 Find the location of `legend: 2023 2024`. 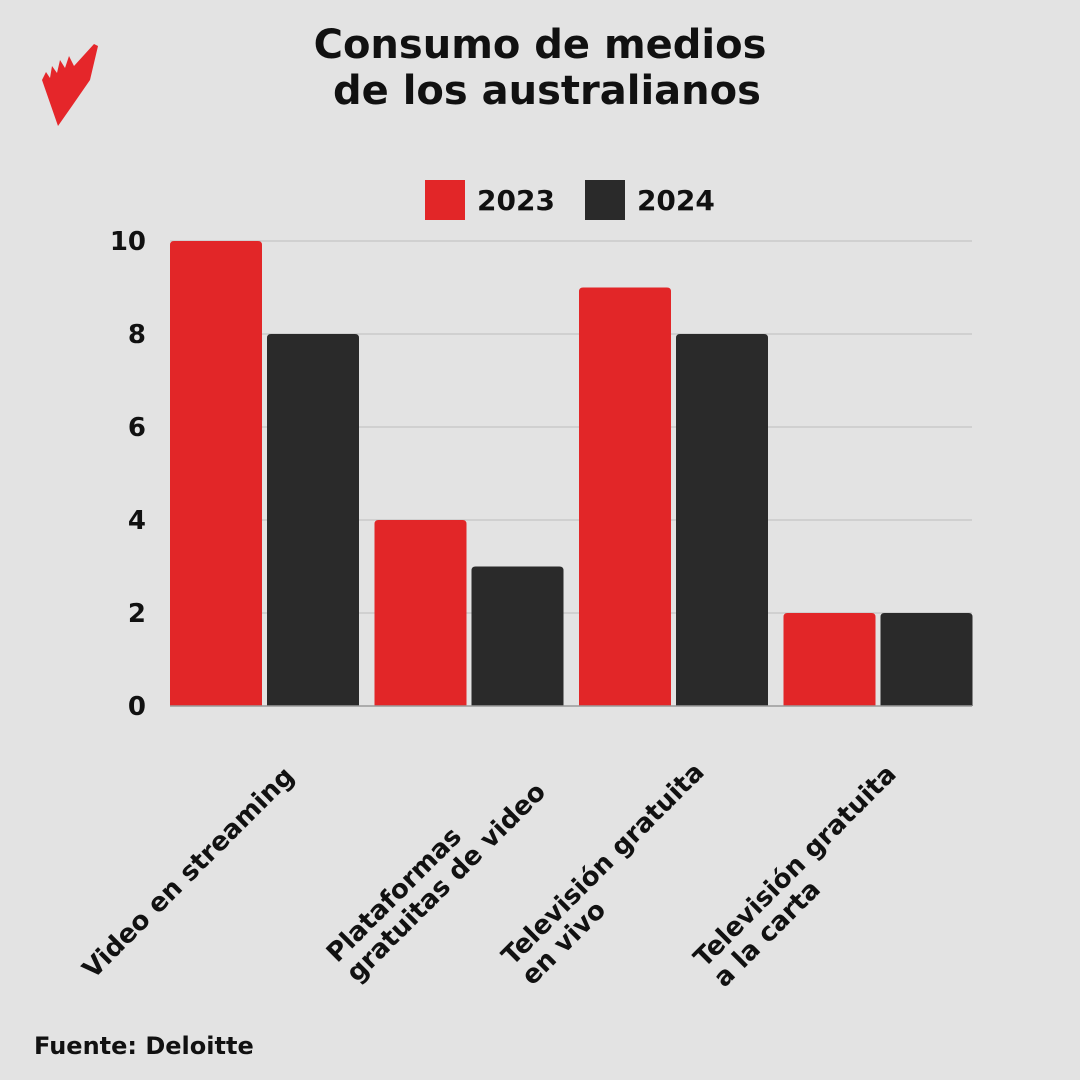

legend: 2023 2024 is located at coordinates (585, 200).